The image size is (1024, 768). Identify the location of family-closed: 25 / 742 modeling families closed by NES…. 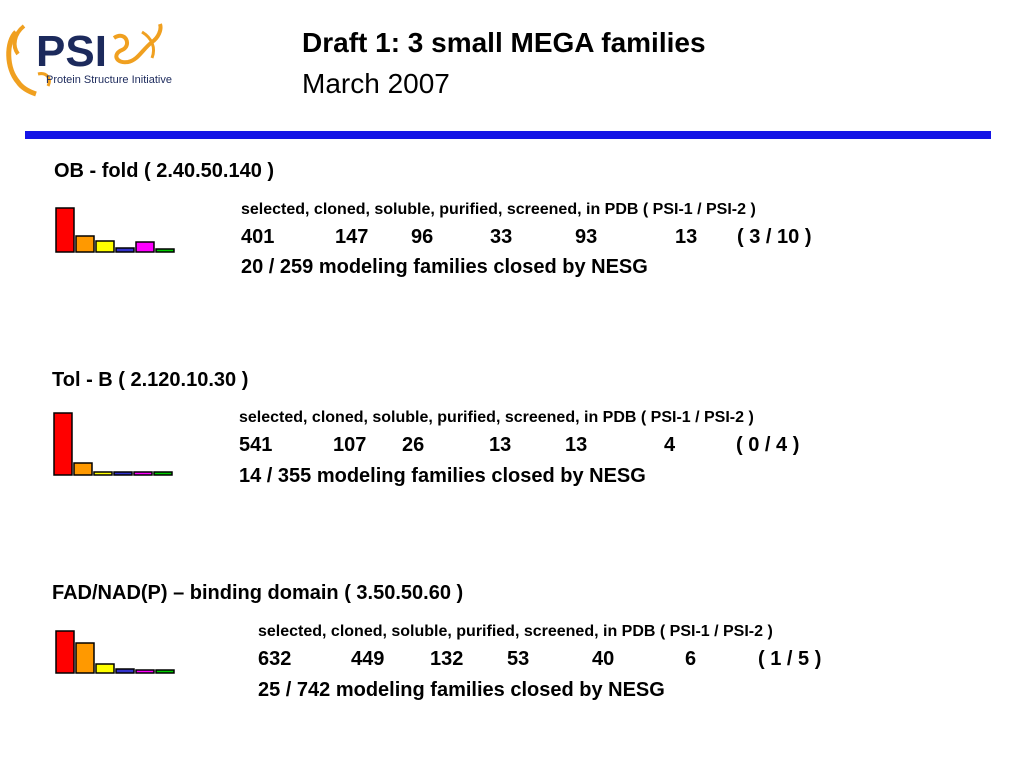
(461, 690).